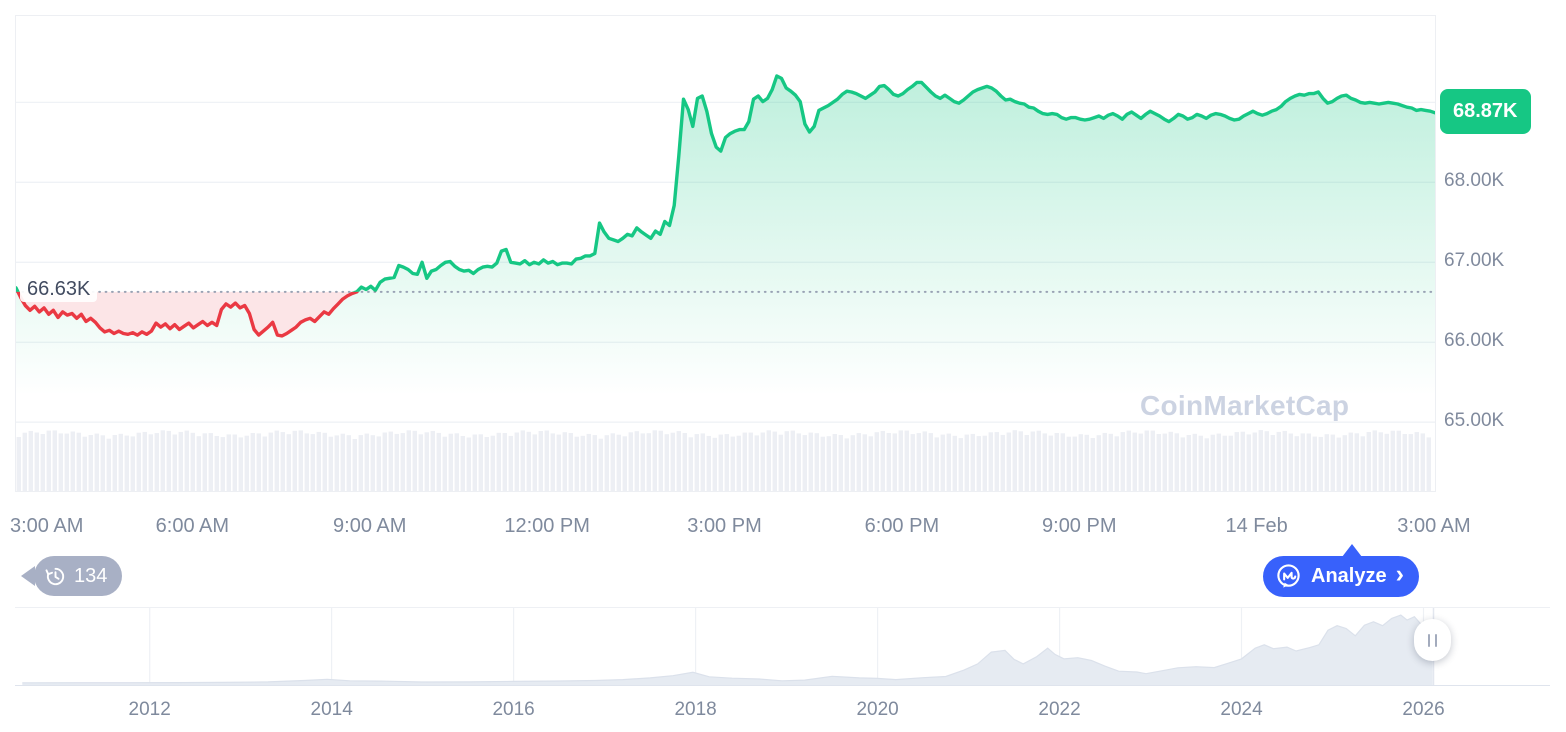  I want to click on navigator-chart, so click(782, 646).